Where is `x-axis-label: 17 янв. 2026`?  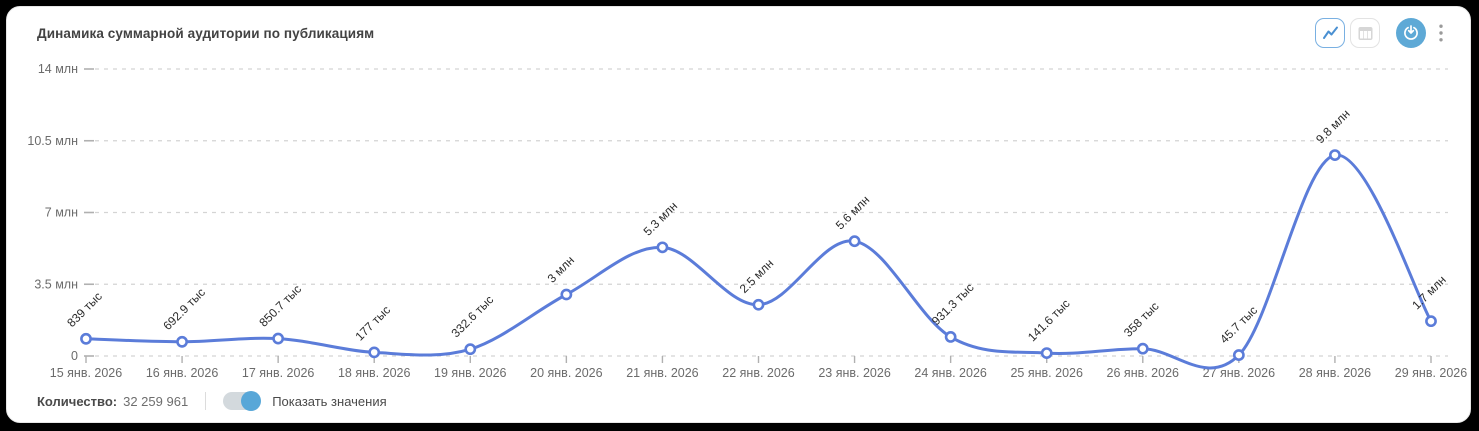 x-axis-label: 17 янв. 2026 is located at coordinates (278, 373).